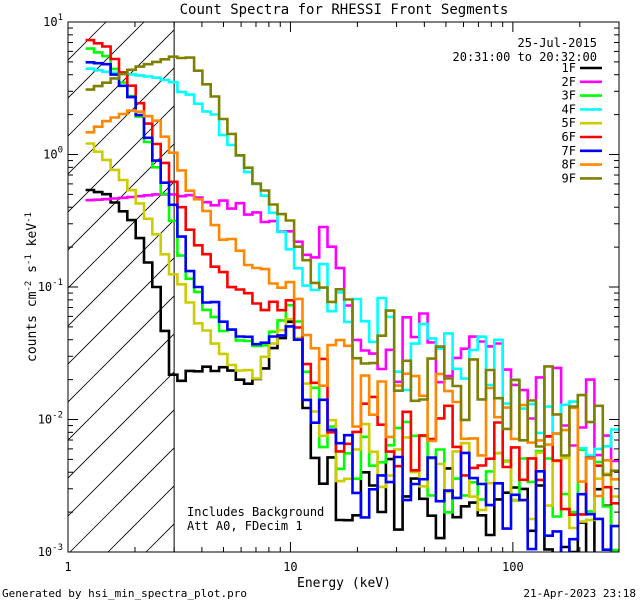  I want to click on y-tick-label: 10⁻², so click(50, 419).